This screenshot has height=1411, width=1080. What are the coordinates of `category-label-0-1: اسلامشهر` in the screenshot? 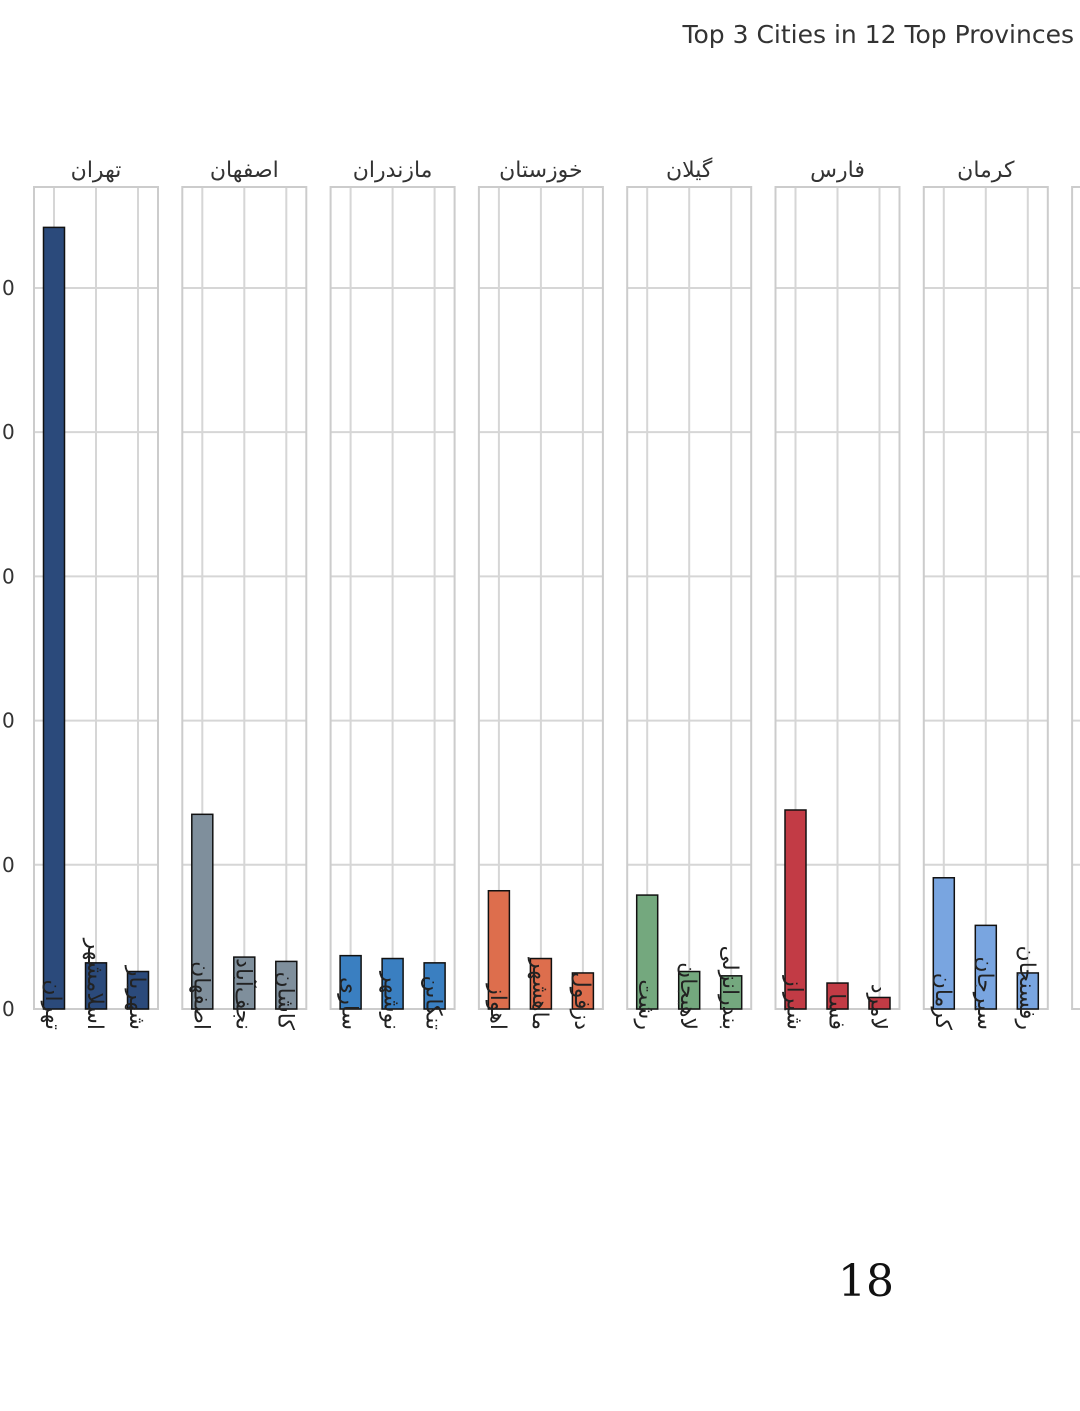 It's located at (94, 984).